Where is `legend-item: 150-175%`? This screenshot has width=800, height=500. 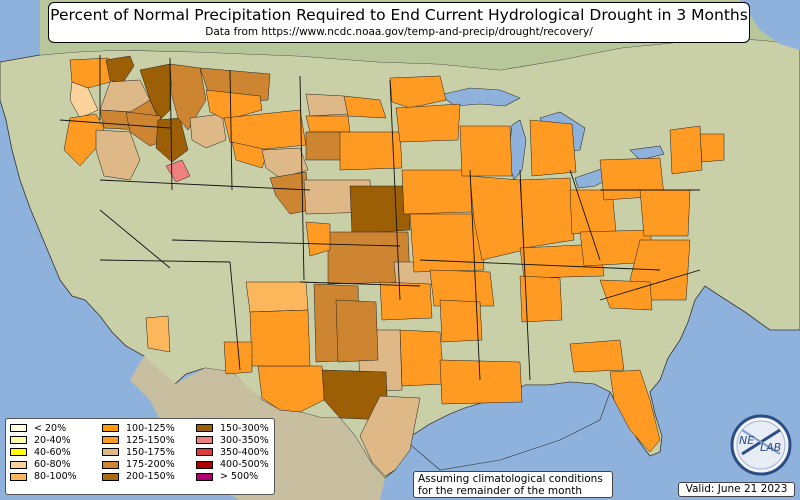 legend-item: 150-175% is located at coordinates (138, 452).